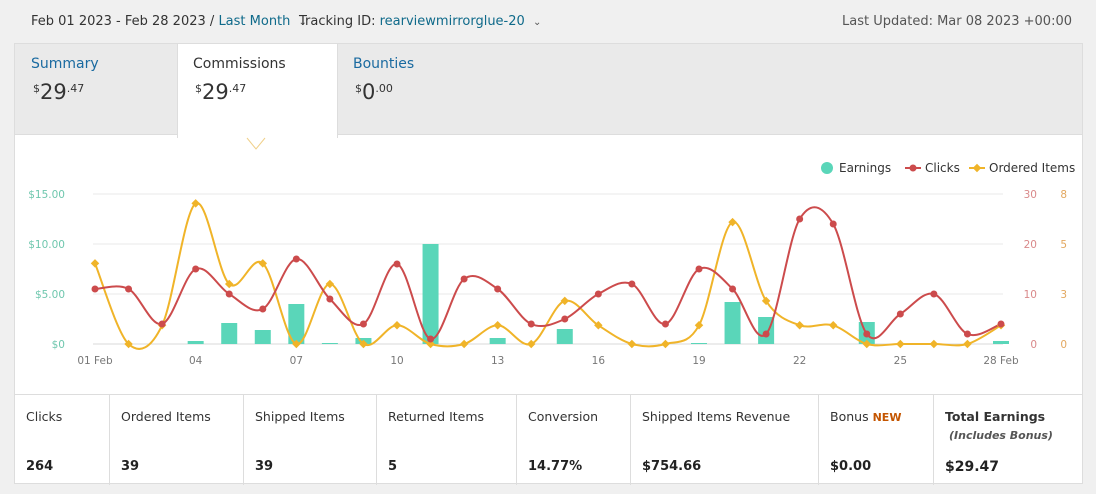 The image size is (1096, 494). Describe the element at coordinates (256, 143) in the screenshot. I see `active-tab-caret` at that location.